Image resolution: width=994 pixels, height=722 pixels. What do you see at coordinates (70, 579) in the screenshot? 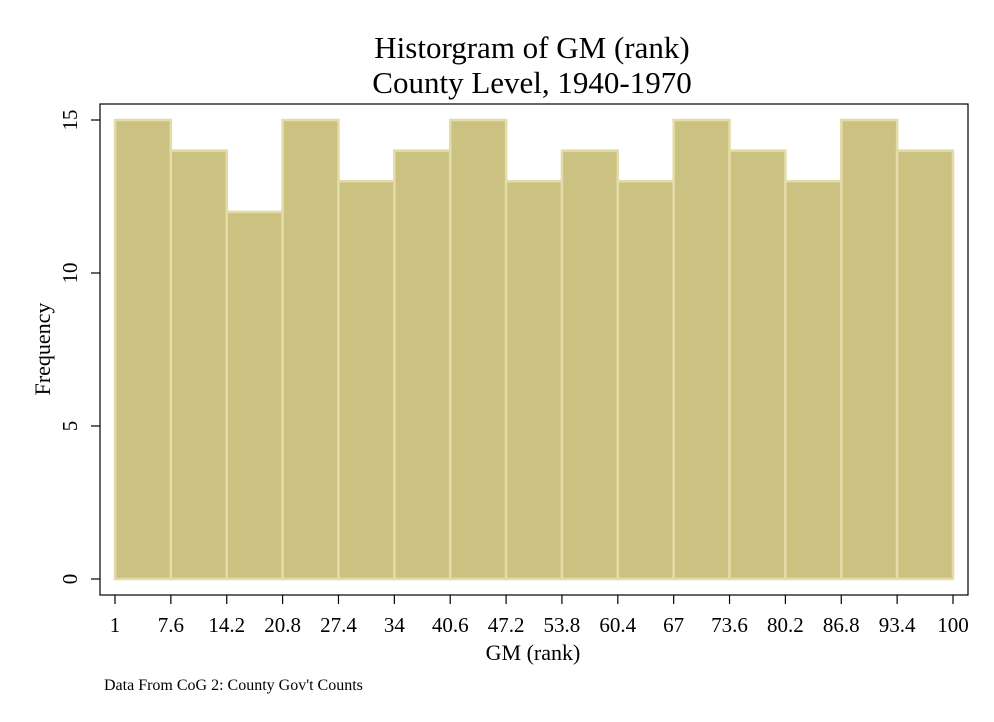
I see `y-tick-label: 0` at bounding box center [70, 579].